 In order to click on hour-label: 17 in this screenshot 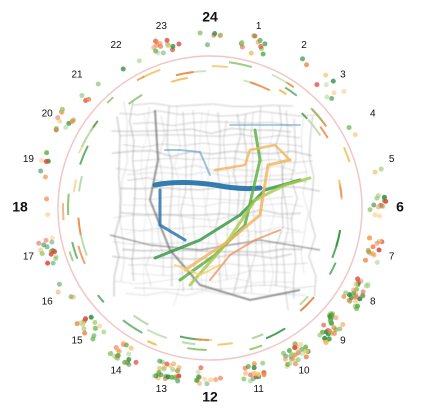, I will do `click(29, 256)`.